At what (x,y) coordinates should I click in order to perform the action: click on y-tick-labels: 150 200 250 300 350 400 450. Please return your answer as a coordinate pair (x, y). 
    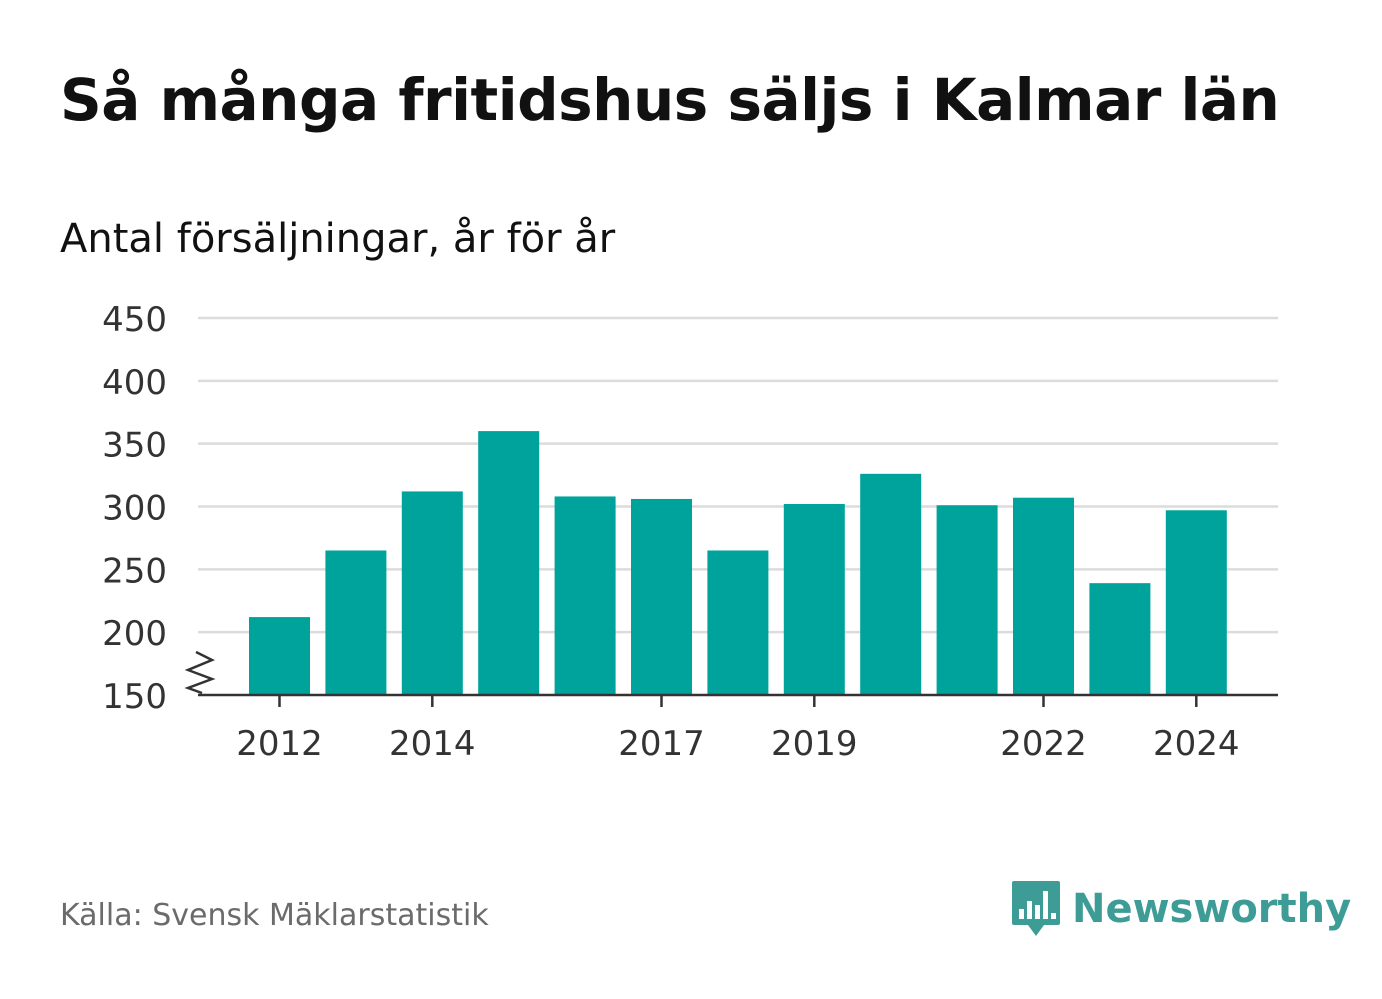
    Looking at the image, I should click on (134, 508).